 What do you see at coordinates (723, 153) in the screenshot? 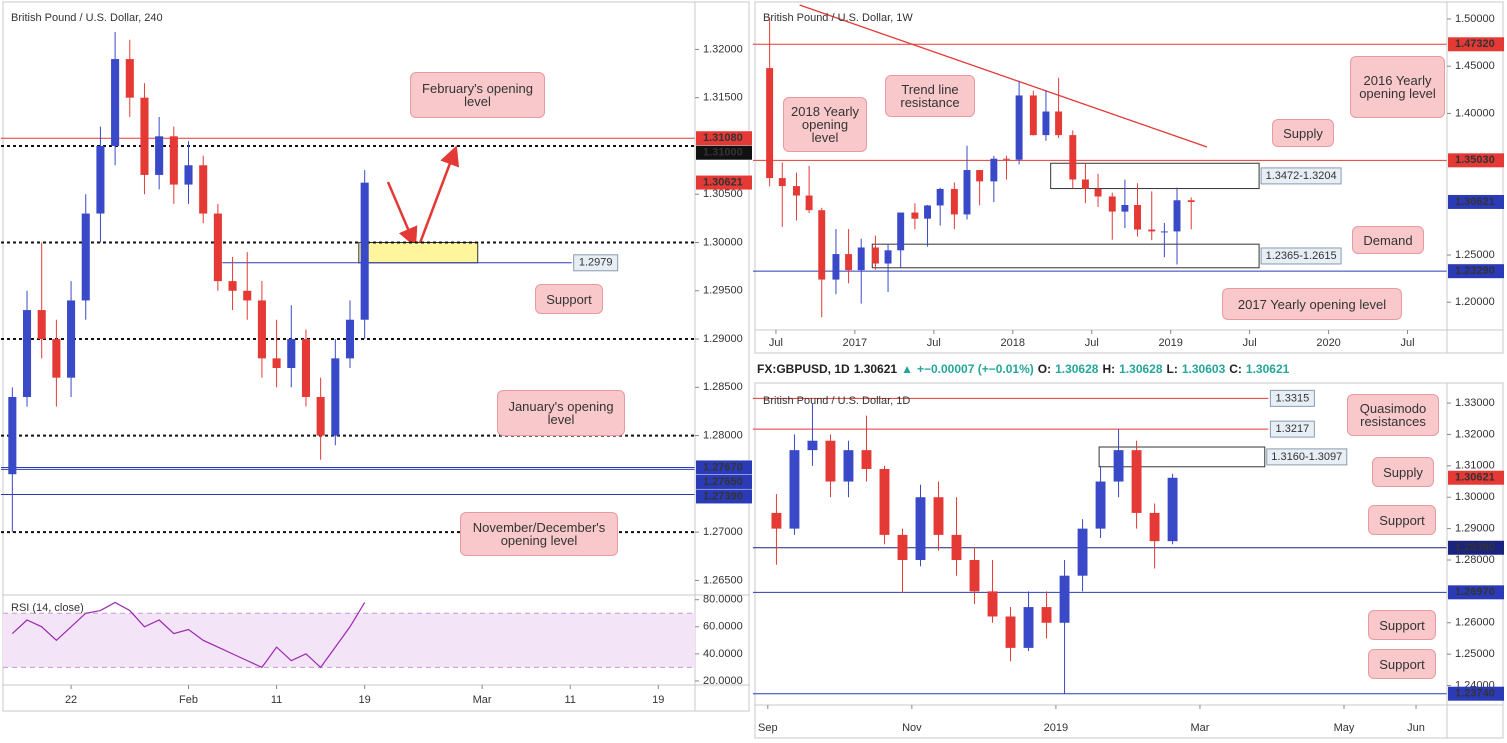
I see `price-tag-label: 1.31000` at bounding box center [723, 153].